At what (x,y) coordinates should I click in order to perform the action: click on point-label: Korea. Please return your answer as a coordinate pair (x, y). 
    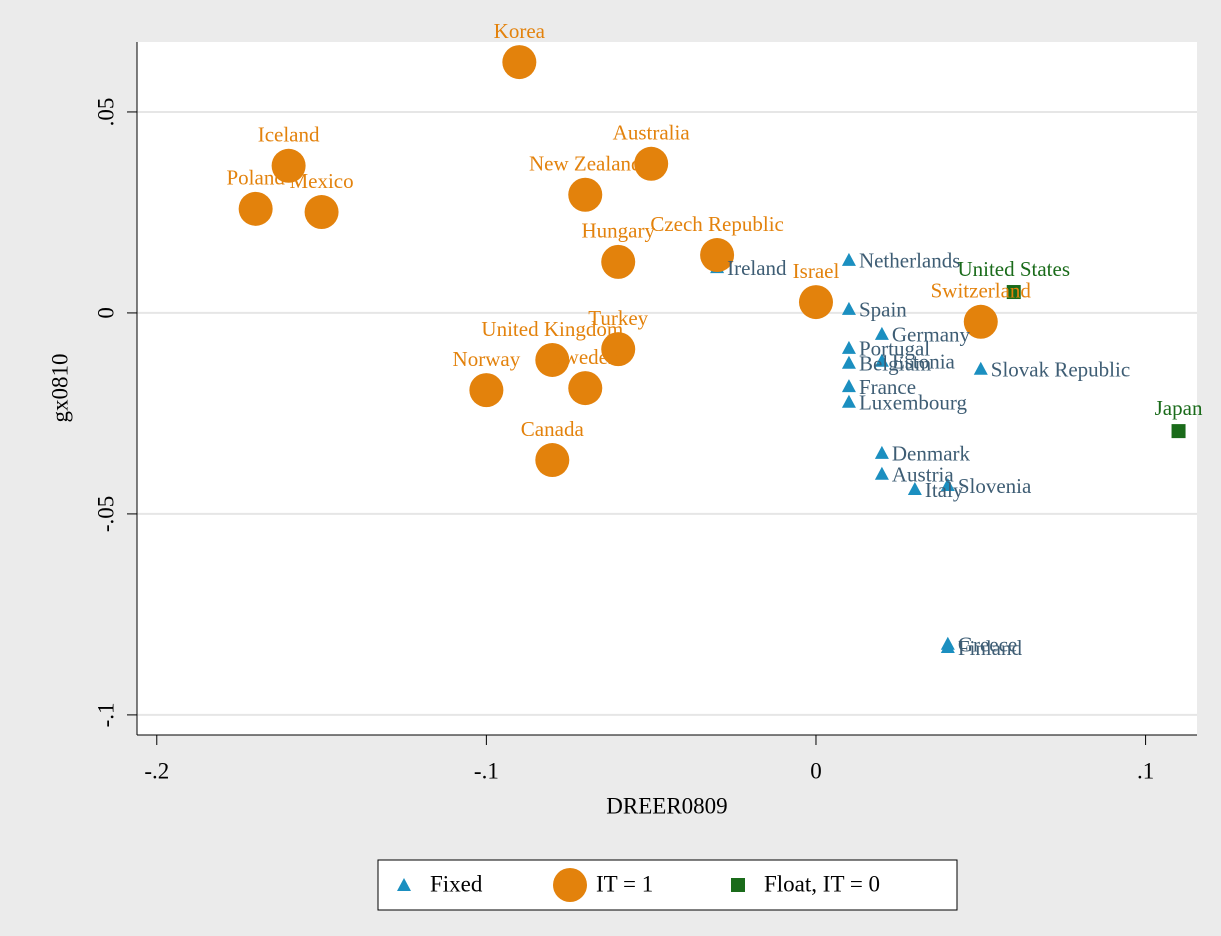
    Looking at the image, I should click on (520, 31).